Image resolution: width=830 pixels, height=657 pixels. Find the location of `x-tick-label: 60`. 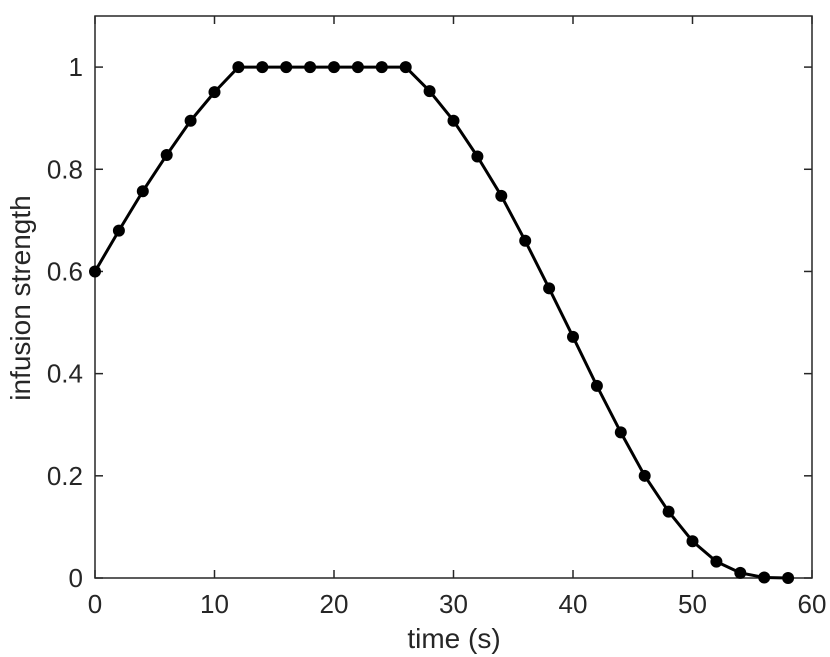

x-tick-label: 60 is located at coordinates (812, 604).